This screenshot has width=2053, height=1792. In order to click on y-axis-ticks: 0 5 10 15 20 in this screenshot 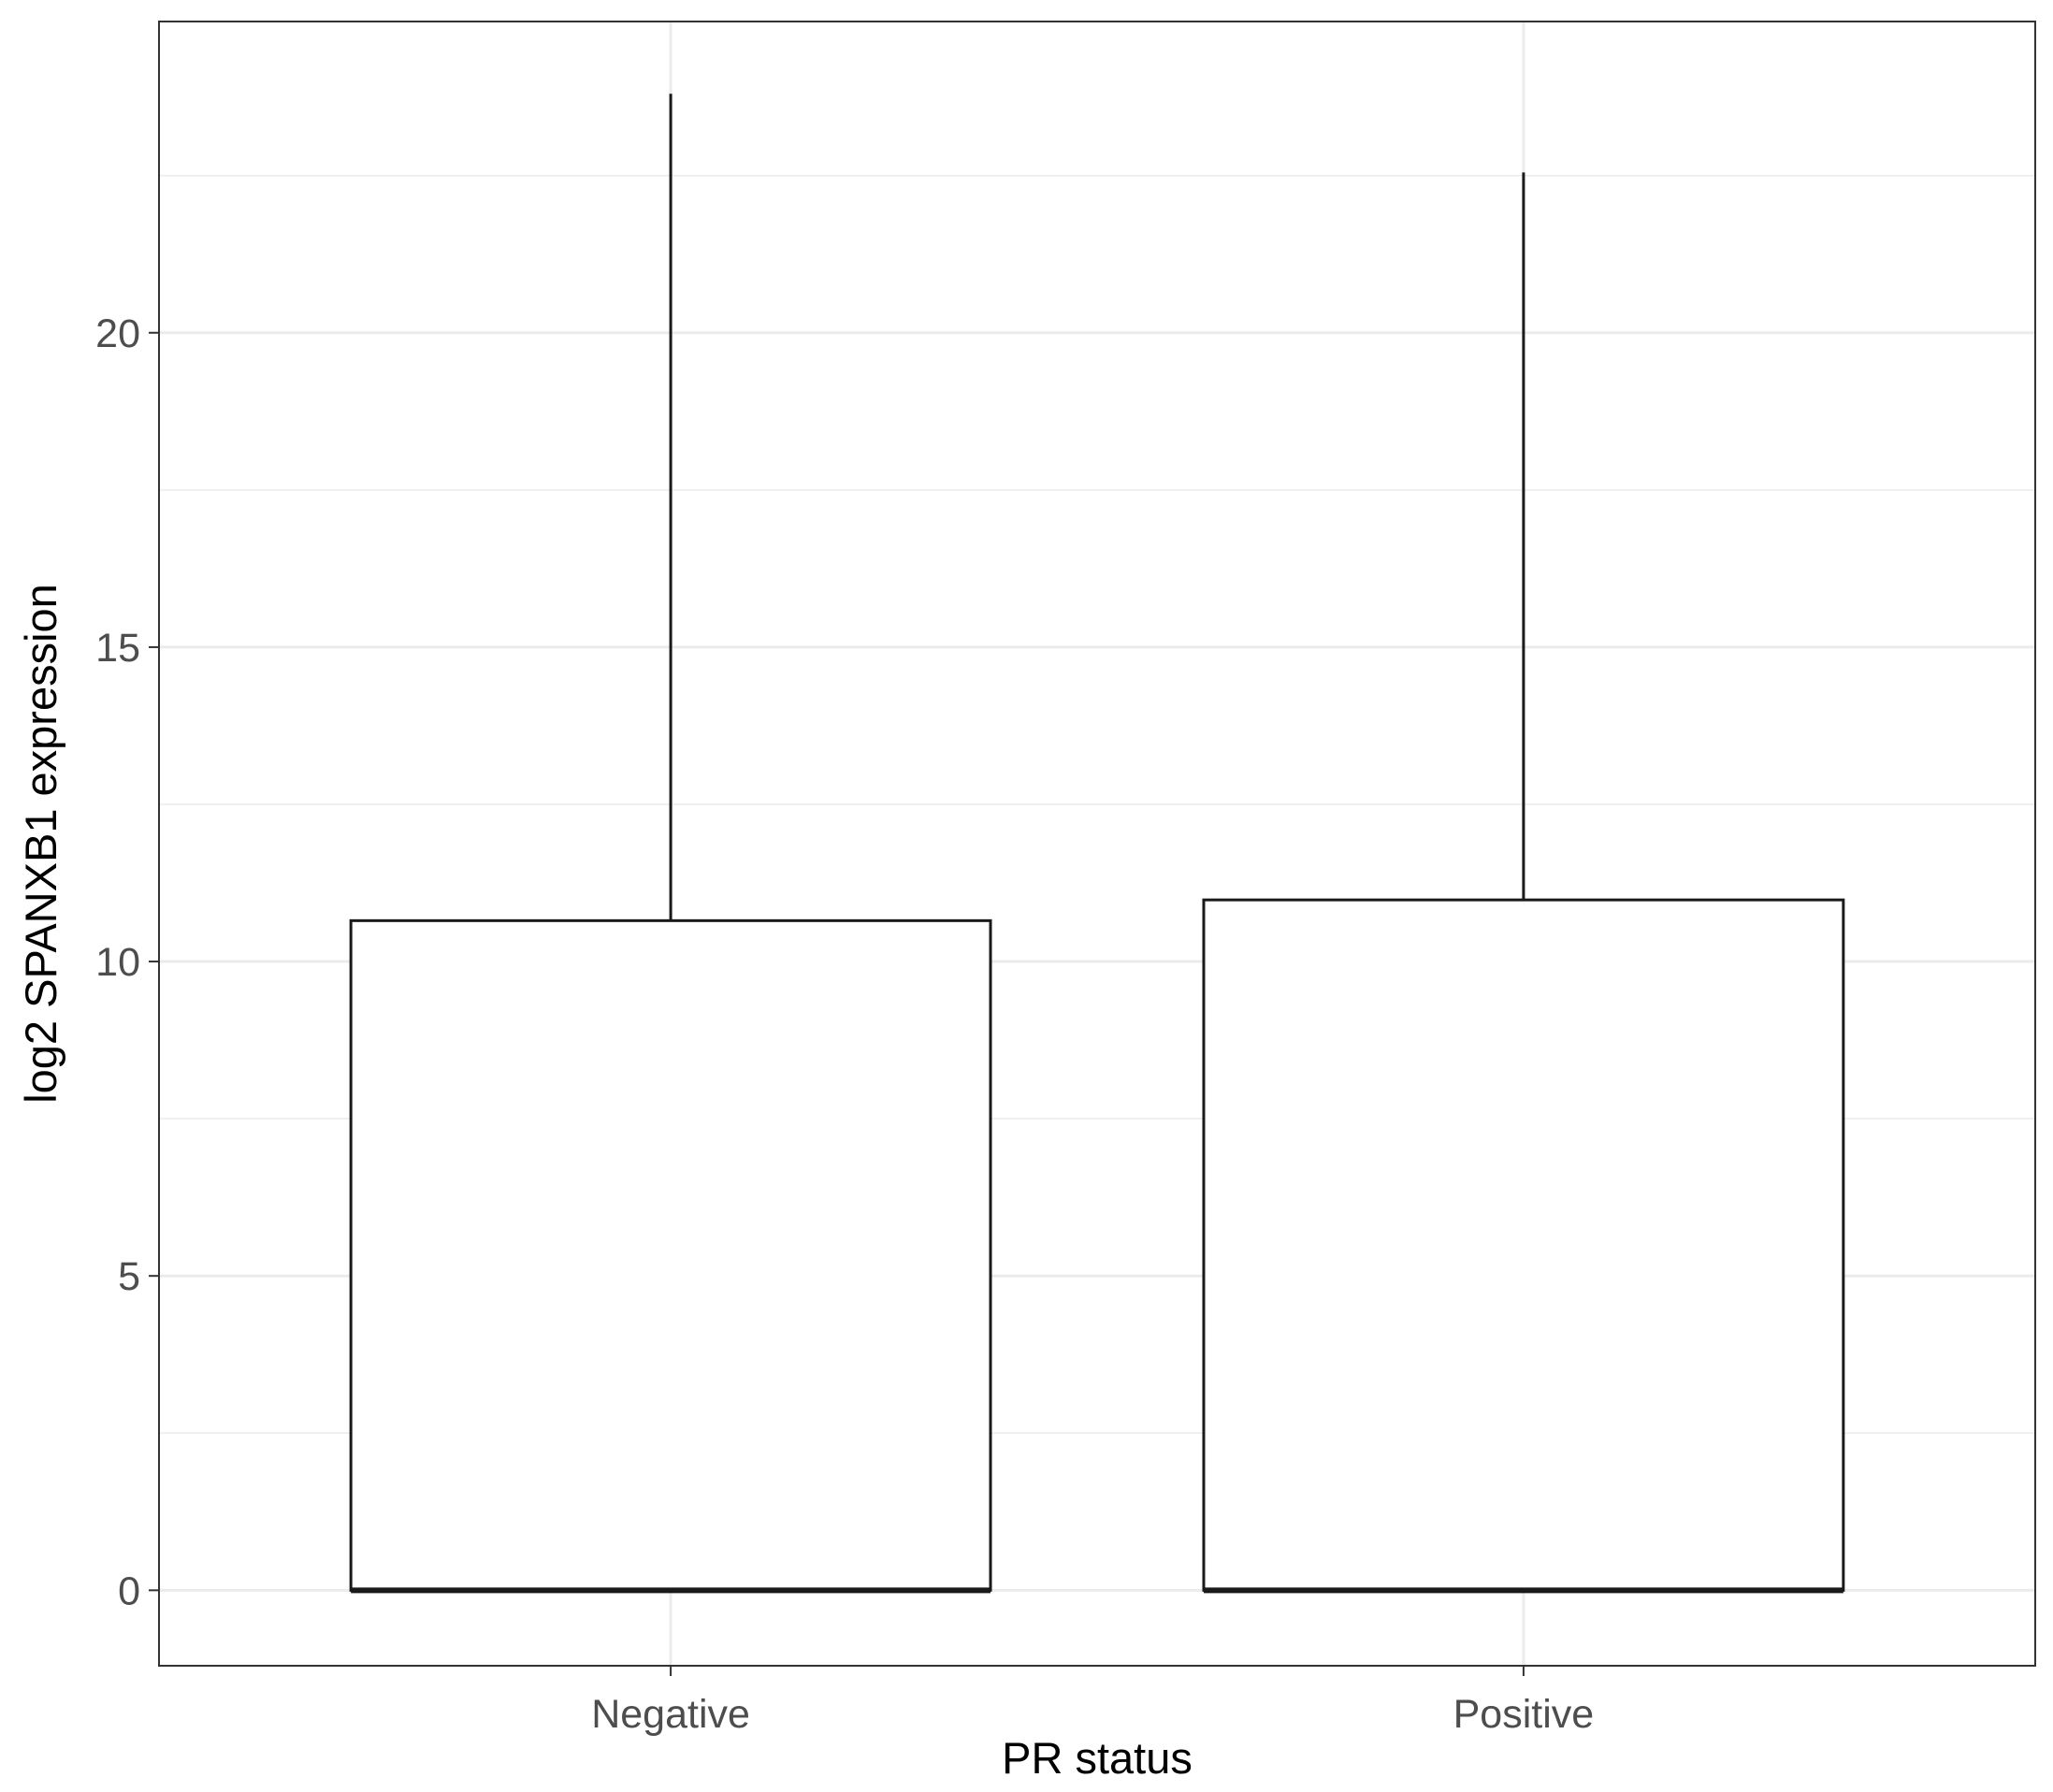, I will do `click(127, 962)`.